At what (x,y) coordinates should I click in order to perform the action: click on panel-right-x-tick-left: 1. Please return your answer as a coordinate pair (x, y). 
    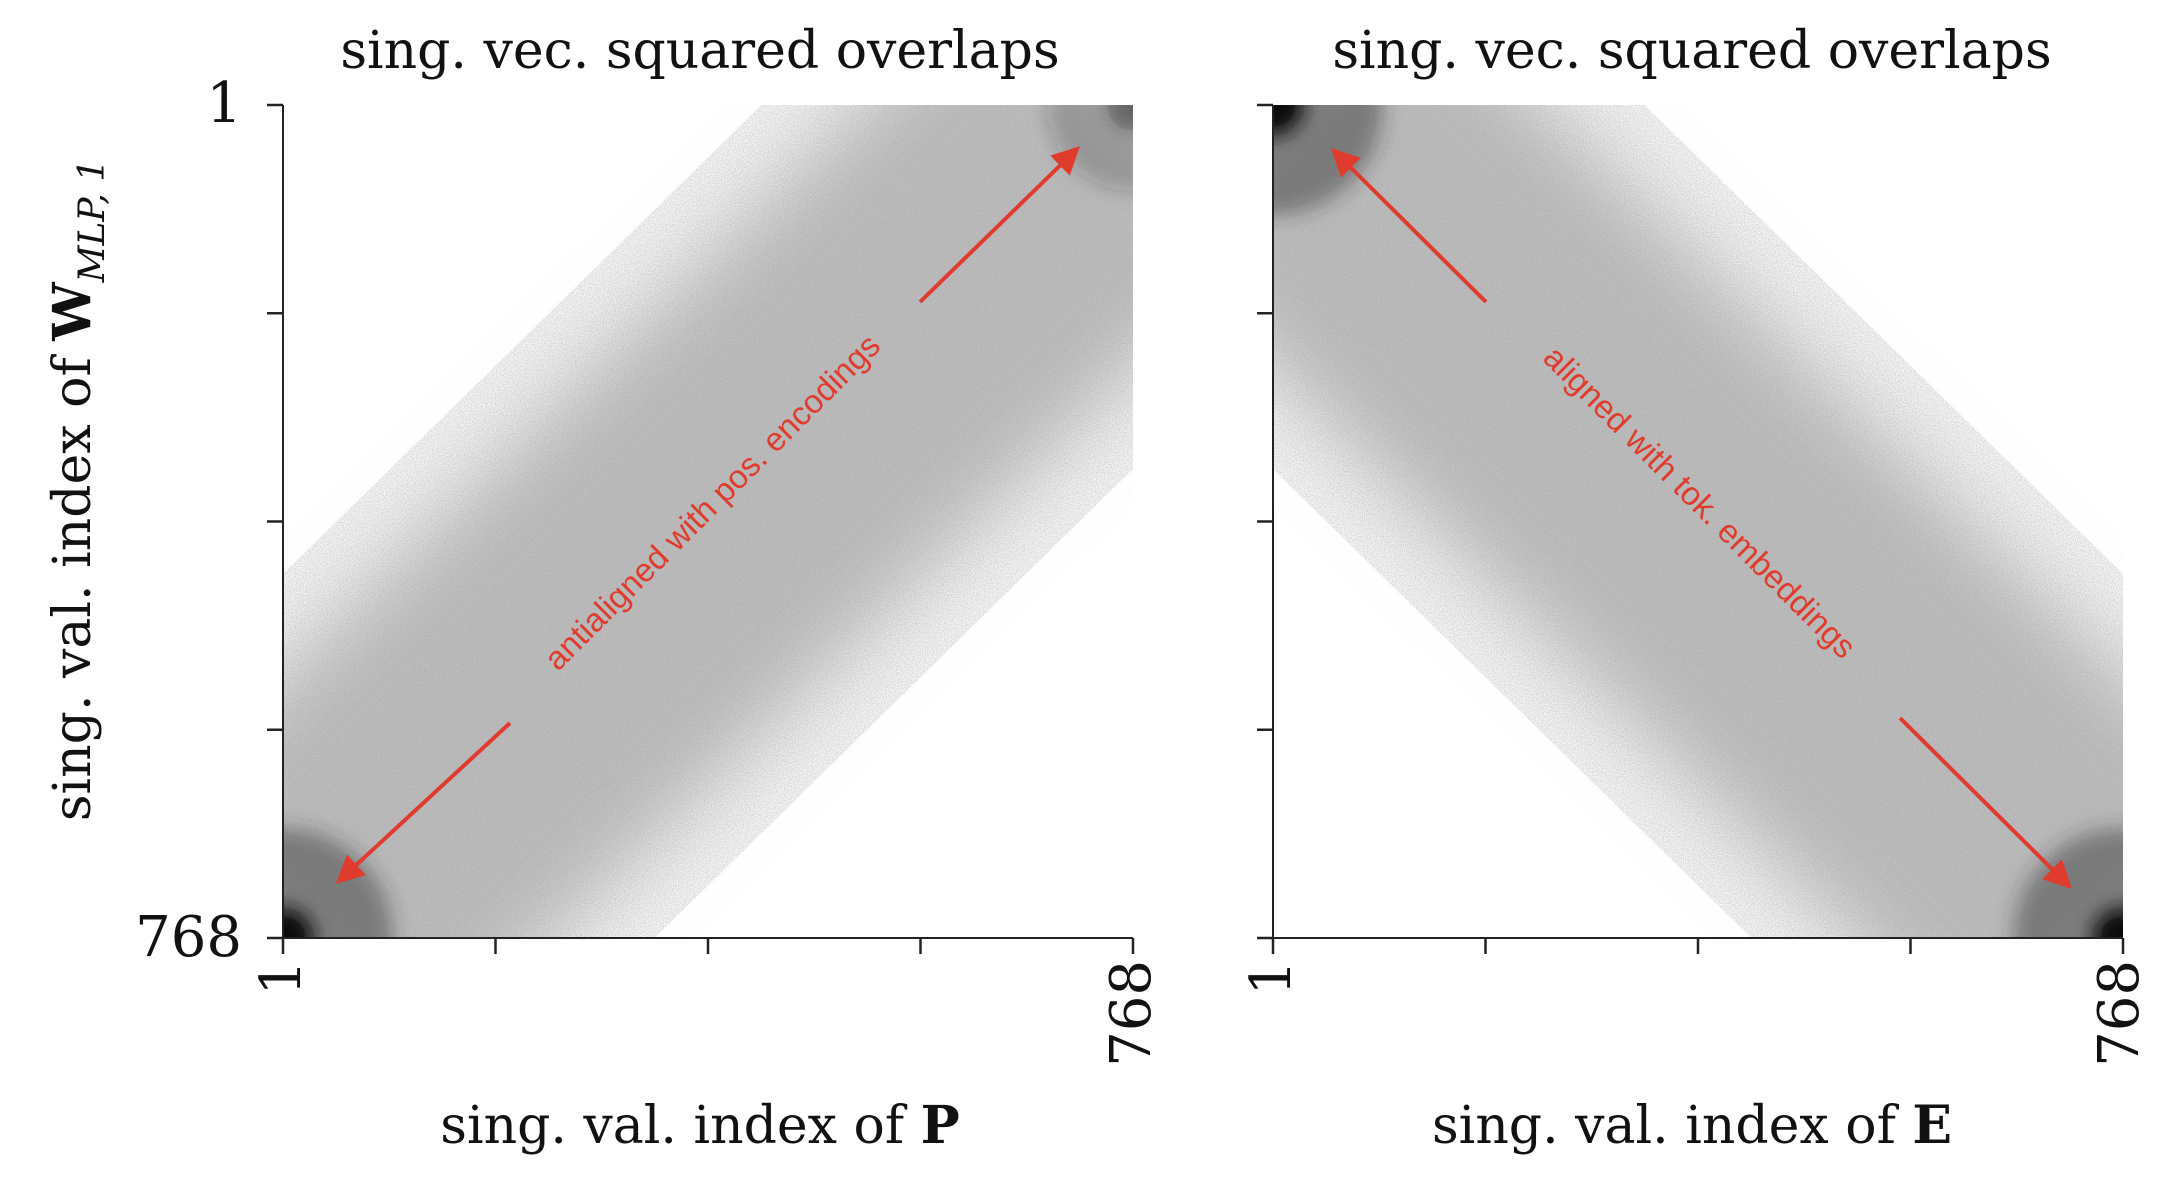
    Looking at the image, I should click on (1271, 978).